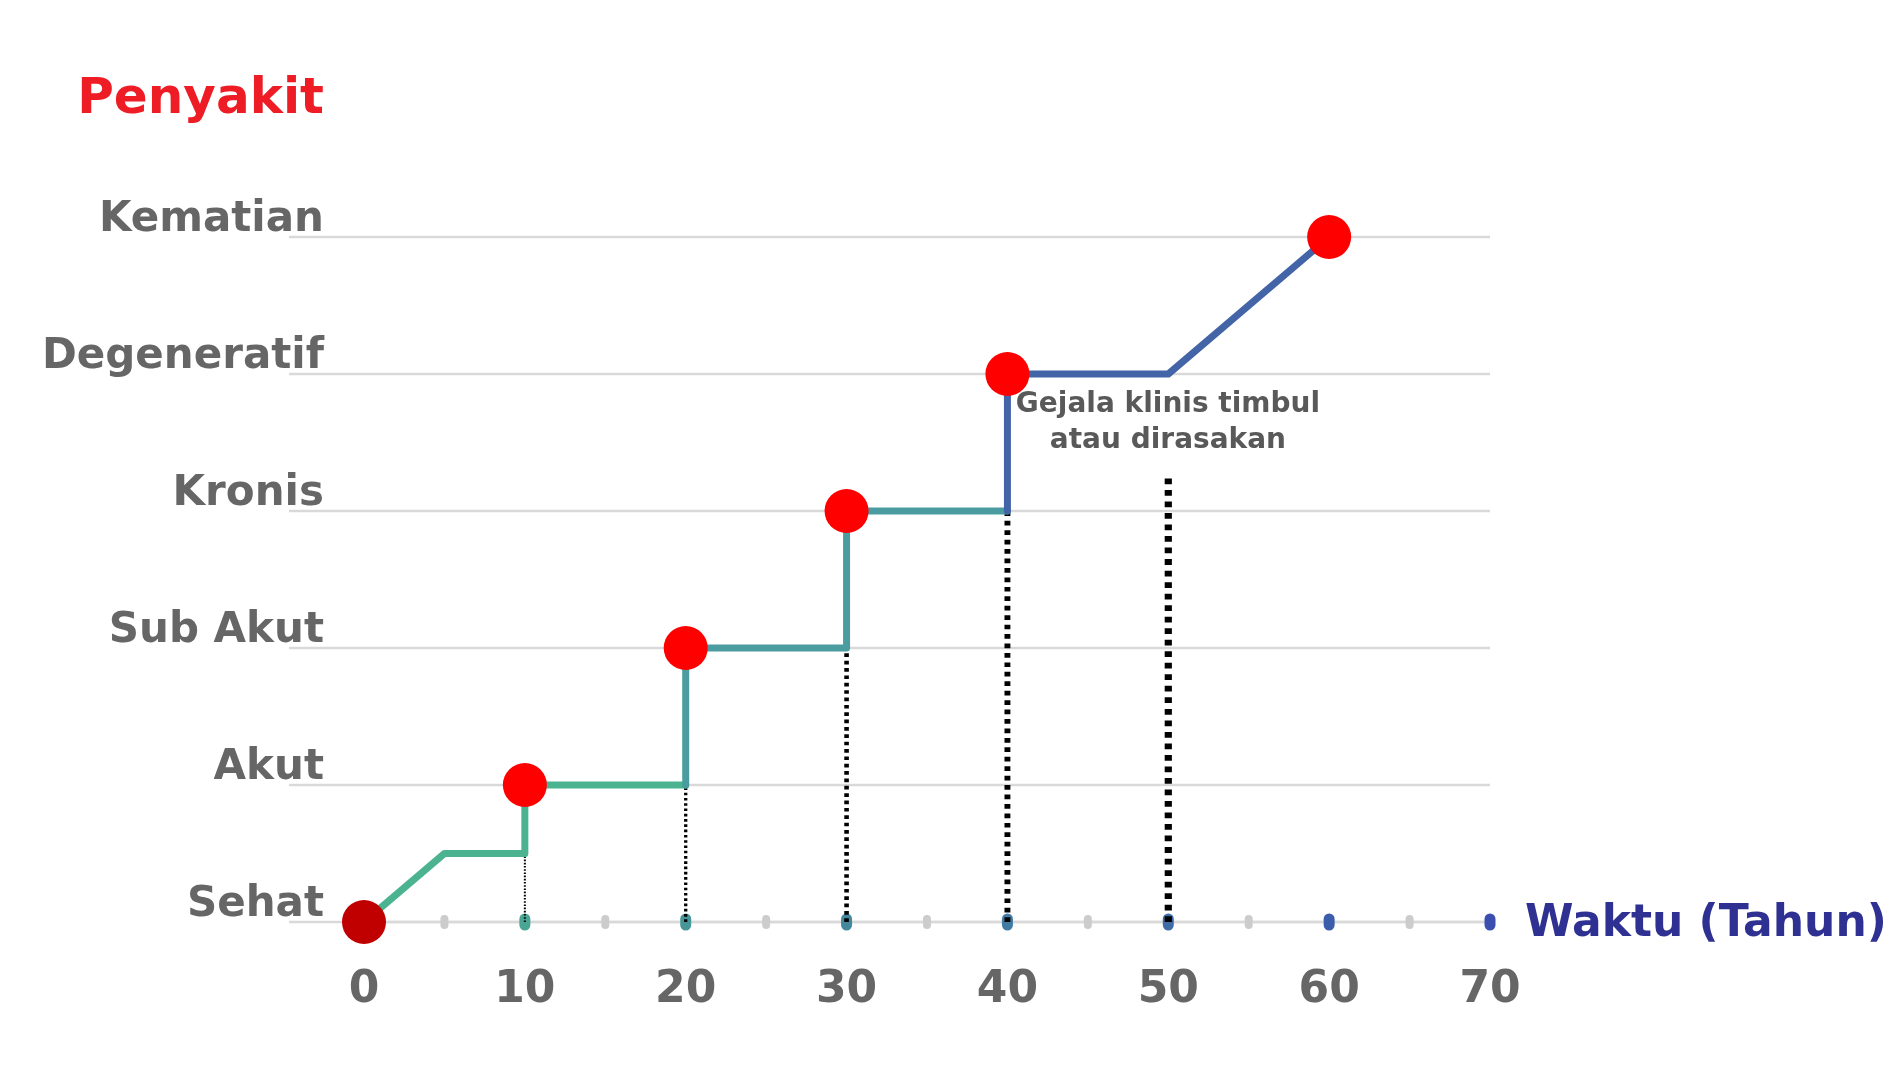  Describe the element at coordinates (248, 490) in the screenshot. I see `ref-line-label: Kronis` at that location.